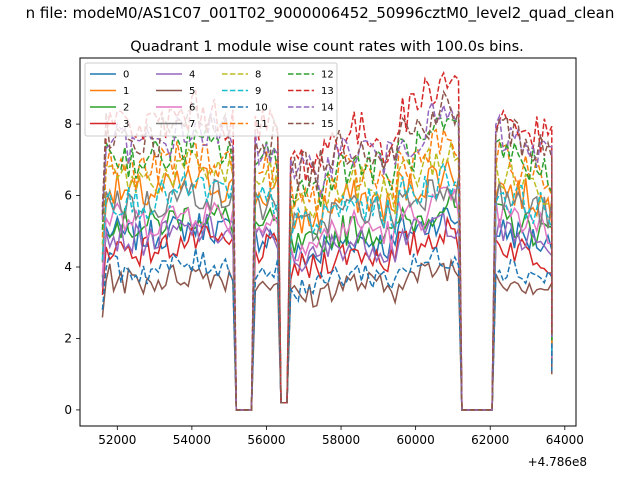 The width and height of the screenshot is (640, 480). What do you see at coordinates (261, 108) in the screenshot?
I see `legend-label-10: 10` at bounding box center [261, 108].